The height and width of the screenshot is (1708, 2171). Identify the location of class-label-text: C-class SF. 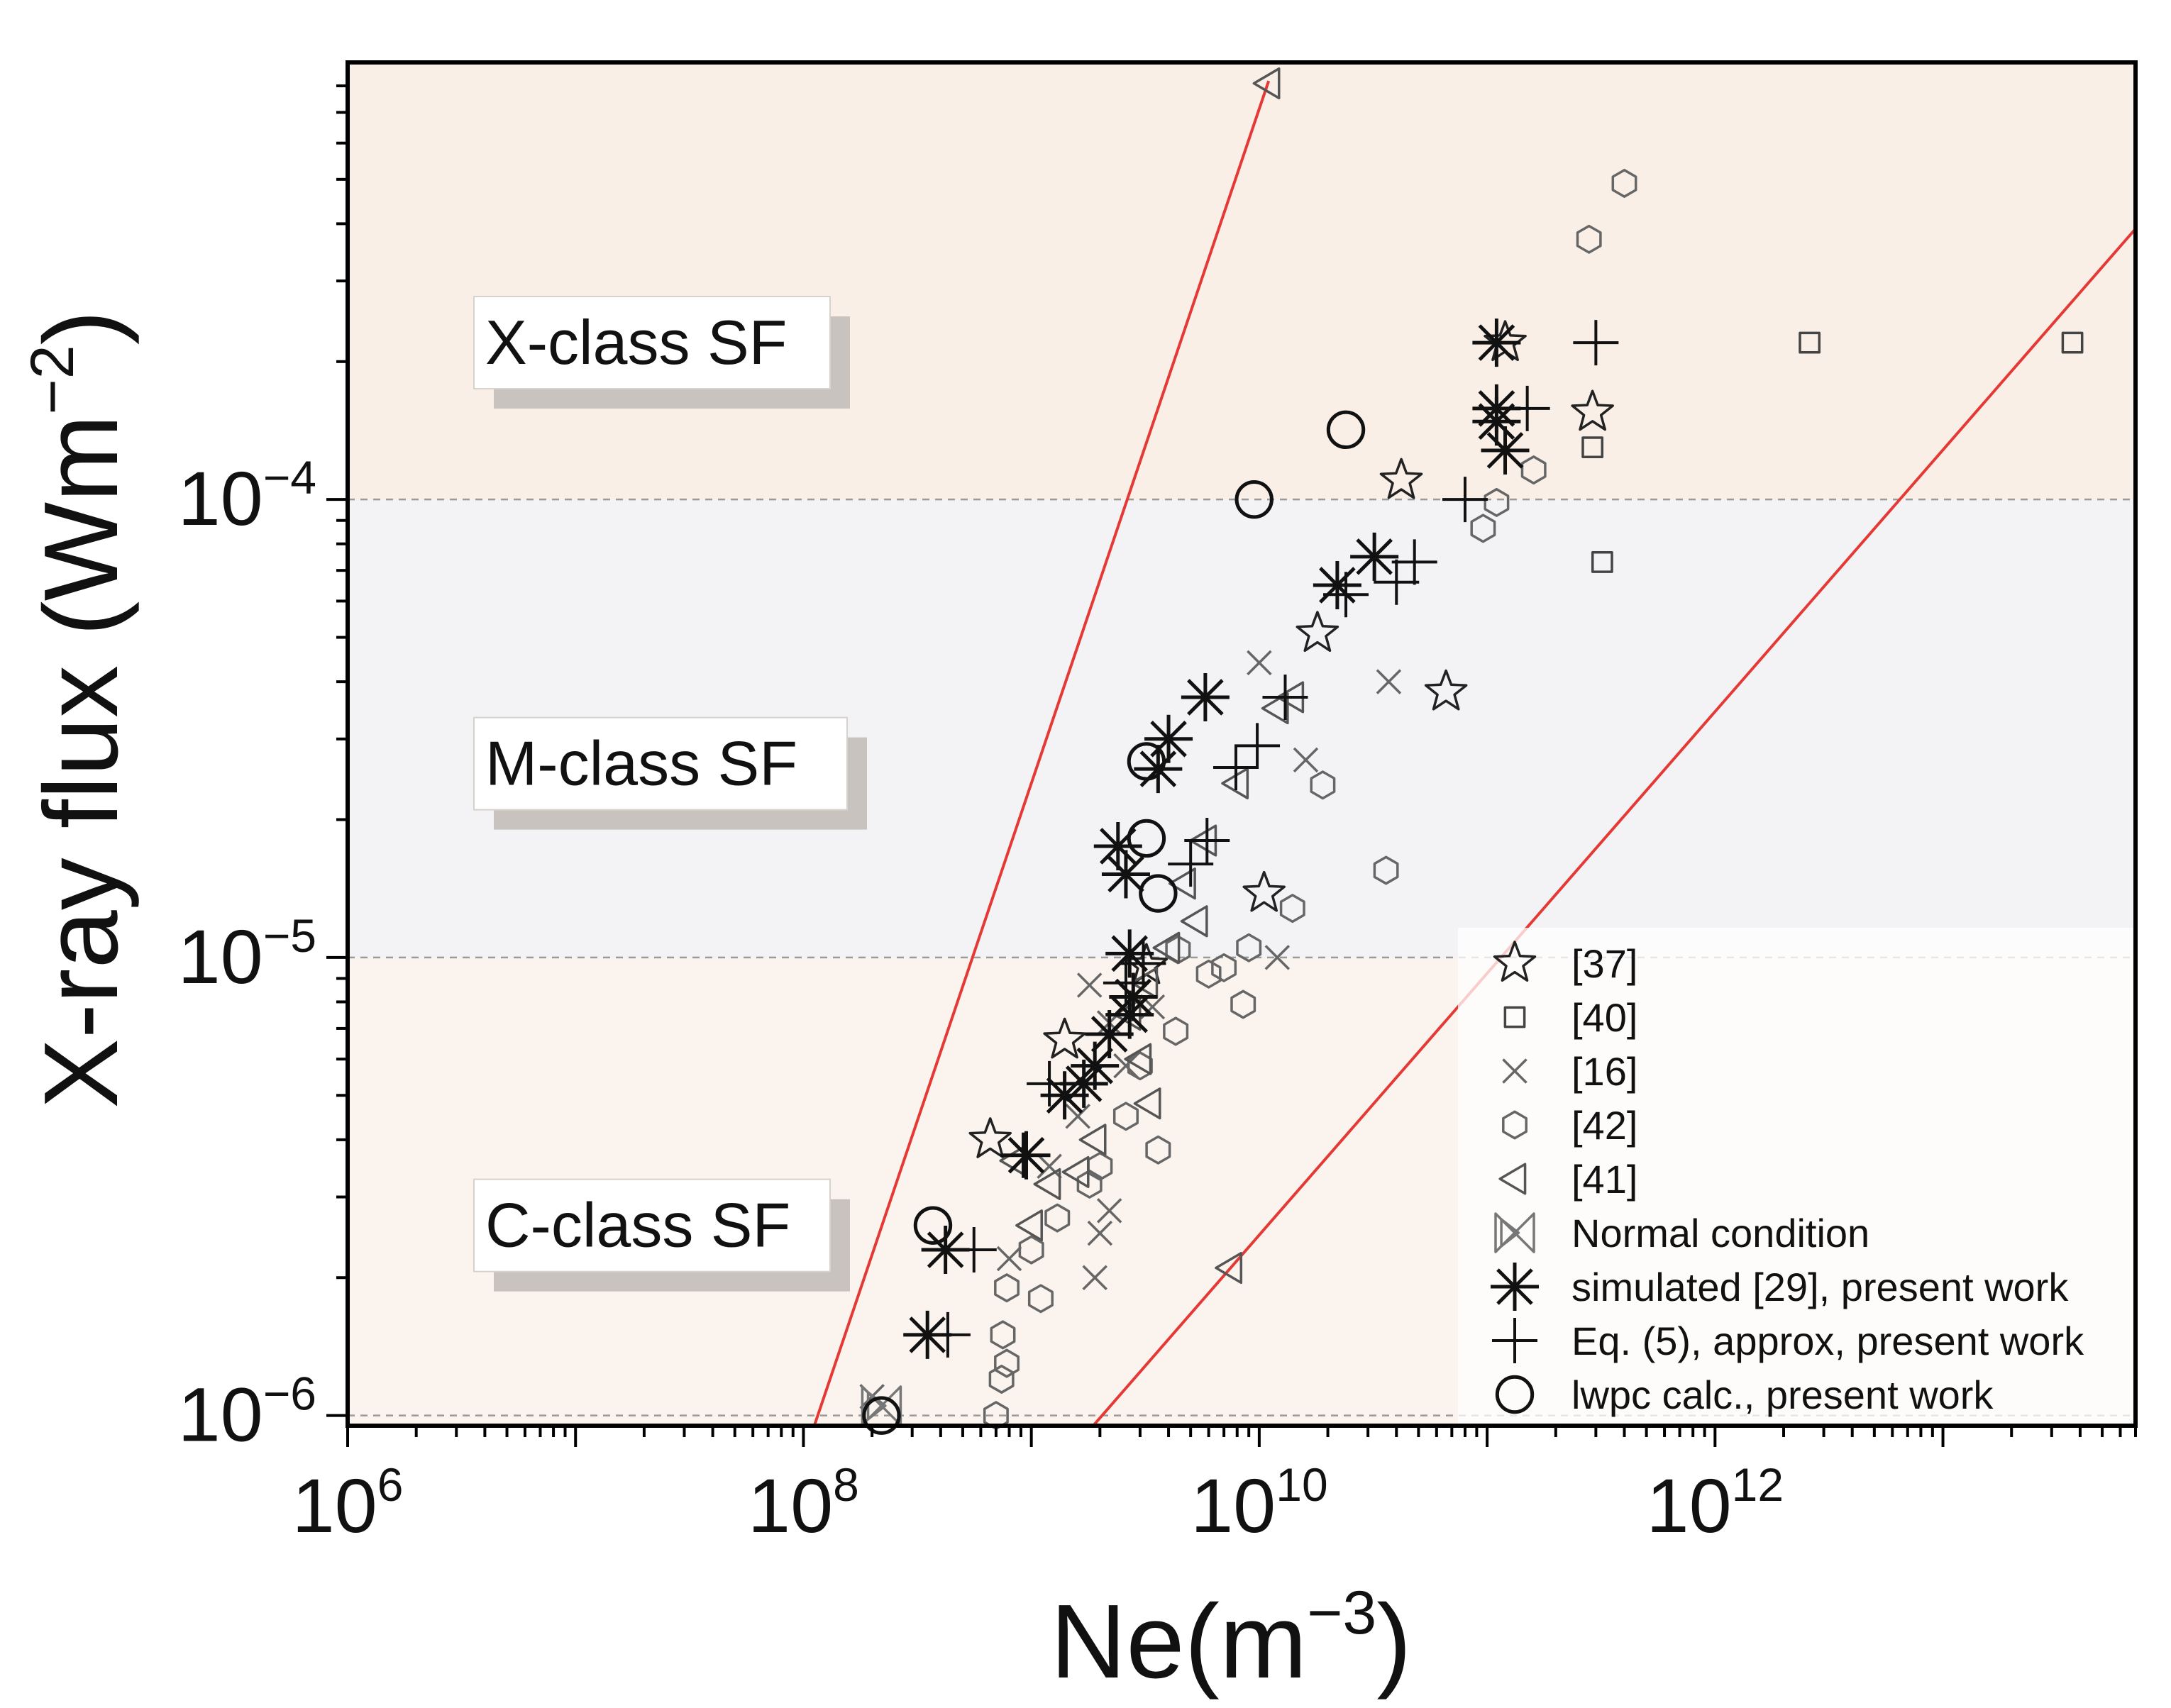
(638, 1225).